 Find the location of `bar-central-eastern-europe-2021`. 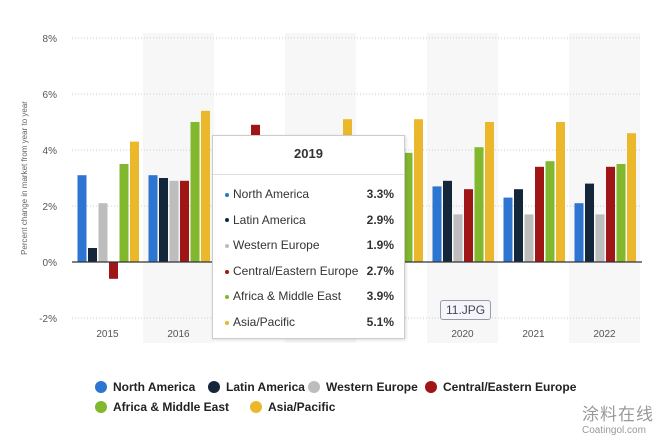

bar-central-eastern-europe-2021 is located at coordinates (539, 214).